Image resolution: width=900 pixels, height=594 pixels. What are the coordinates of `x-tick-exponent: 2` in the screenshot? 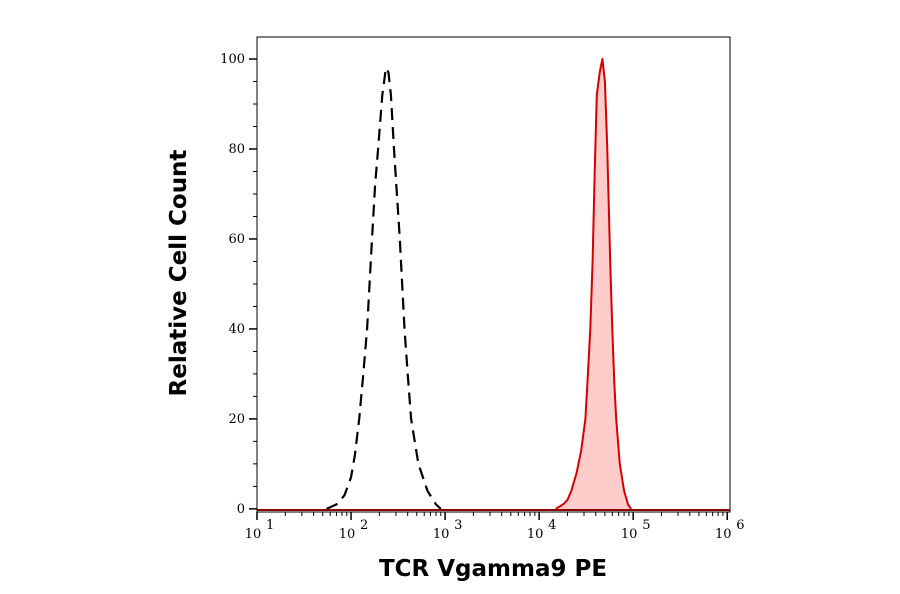 It's located at (364, 525).